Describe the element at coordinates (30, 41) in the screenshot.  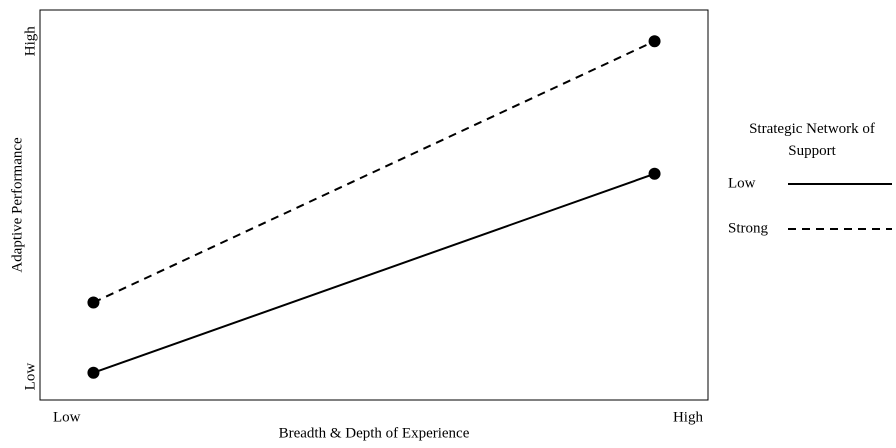
I see `y-tick-label: High` at that location.